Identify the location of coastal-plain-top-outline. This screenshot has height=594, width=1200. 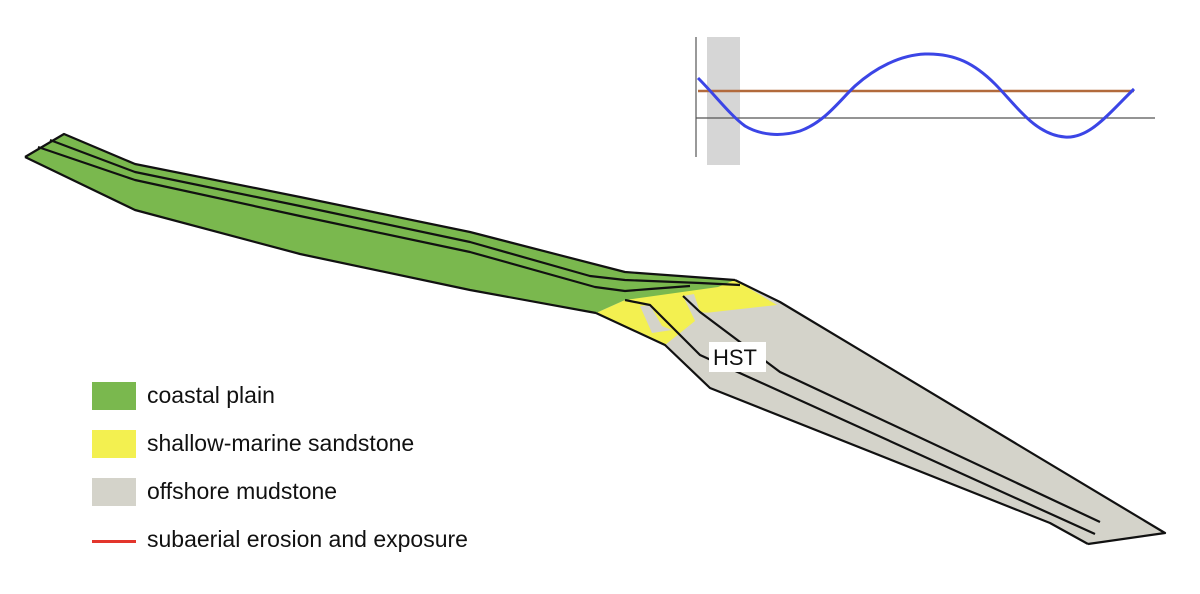
(380, 207).